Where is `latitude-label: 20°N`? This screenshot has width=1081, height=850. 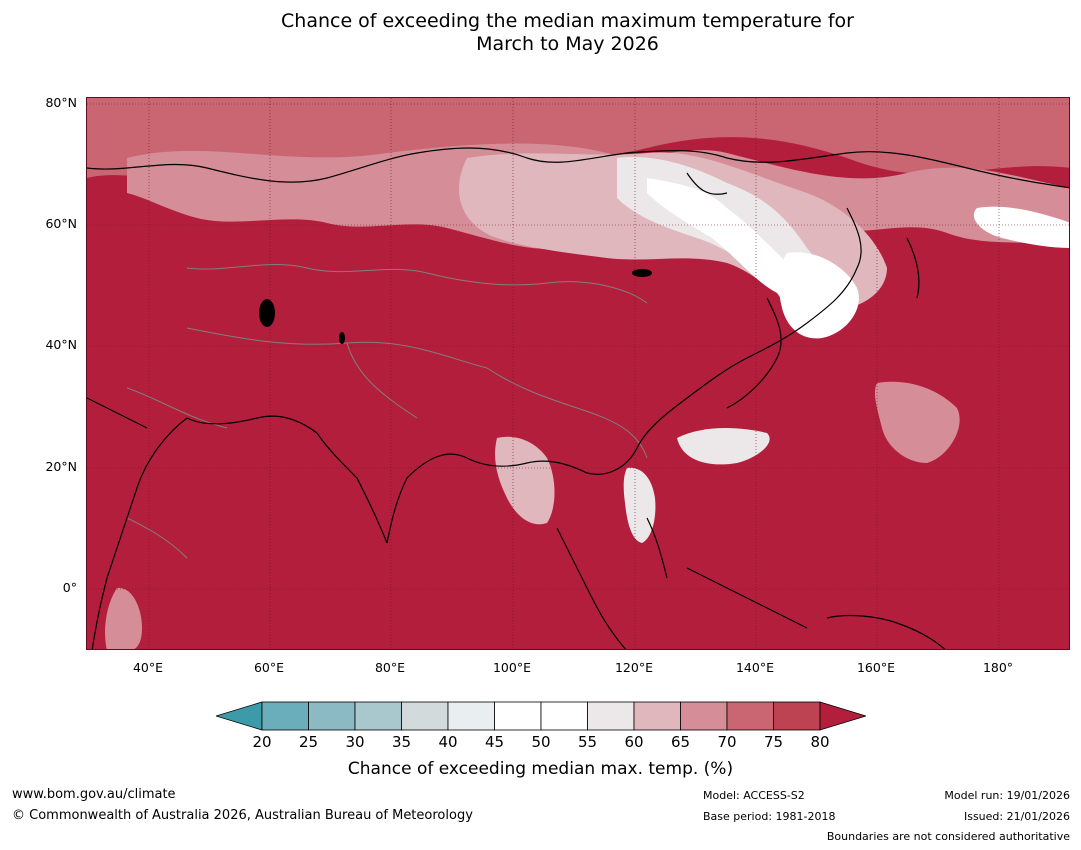
latitude-label: 20°N is located at coordinates (61, 466).